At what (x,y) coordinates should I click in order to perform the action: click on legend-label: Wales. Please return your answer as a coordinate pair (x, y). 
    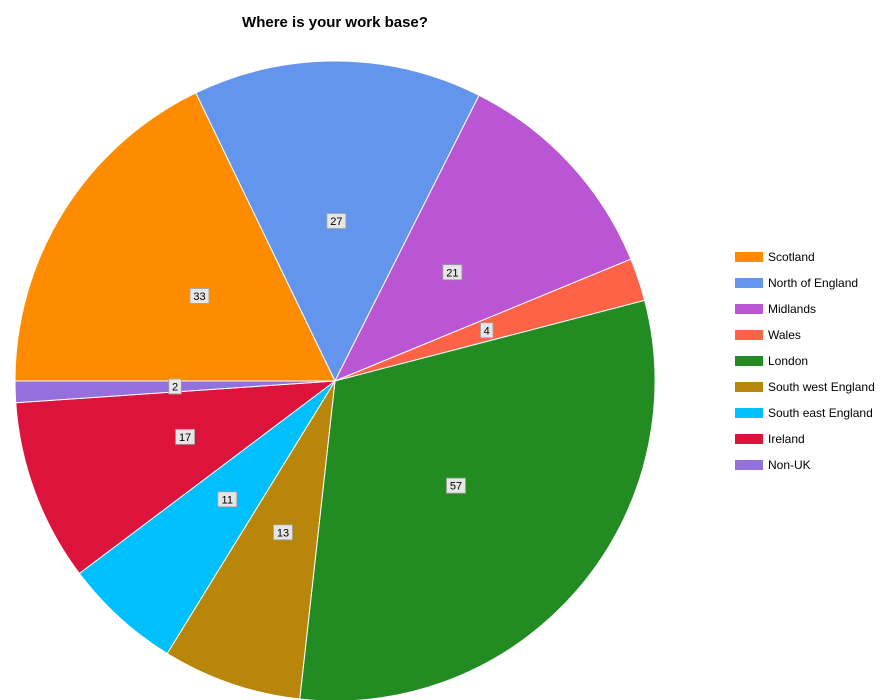
    Looking at the image, I should click on (784, 335).